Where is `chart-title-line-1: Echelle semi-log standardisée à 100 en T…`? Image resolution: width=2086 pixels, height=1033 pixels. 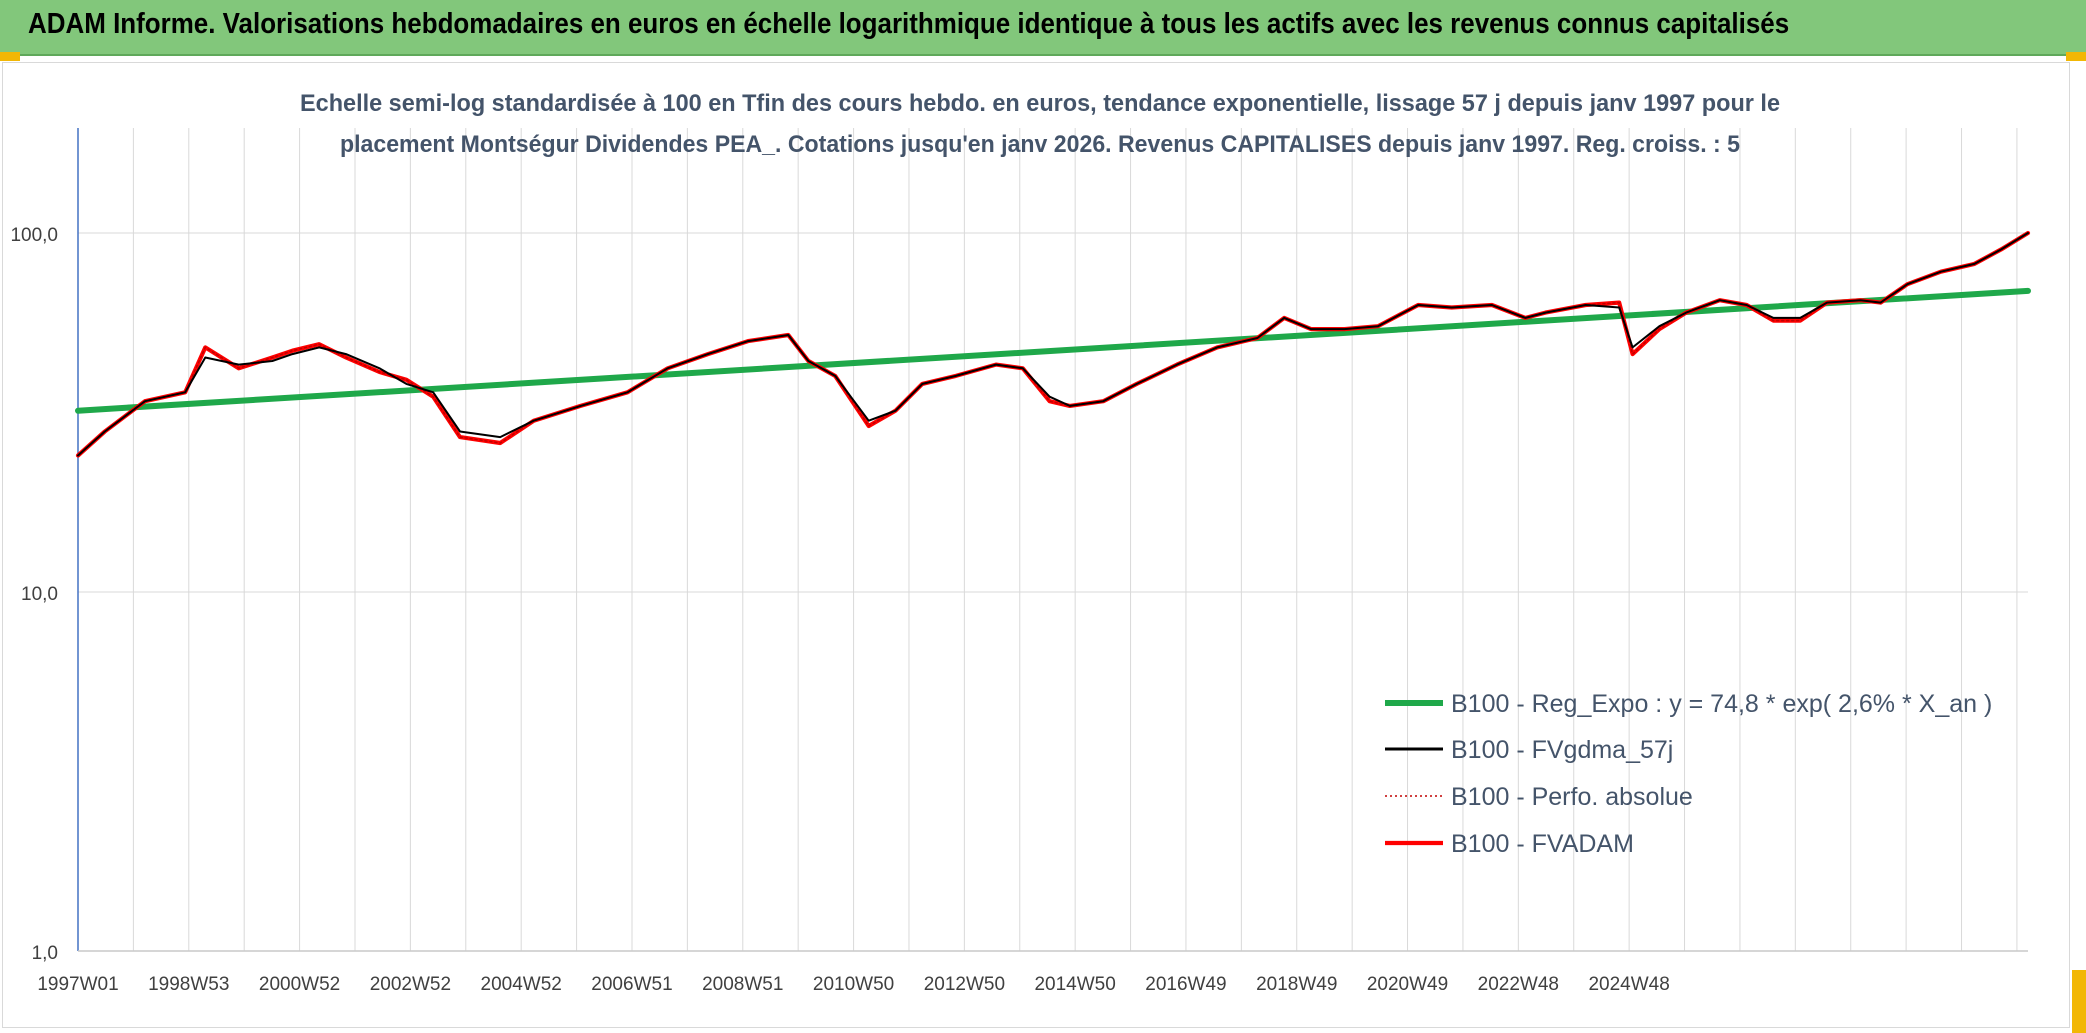
chart-title-line-1: Echelle semi-log standardisée à 100 en T… is located at coordinates (1040, 103).